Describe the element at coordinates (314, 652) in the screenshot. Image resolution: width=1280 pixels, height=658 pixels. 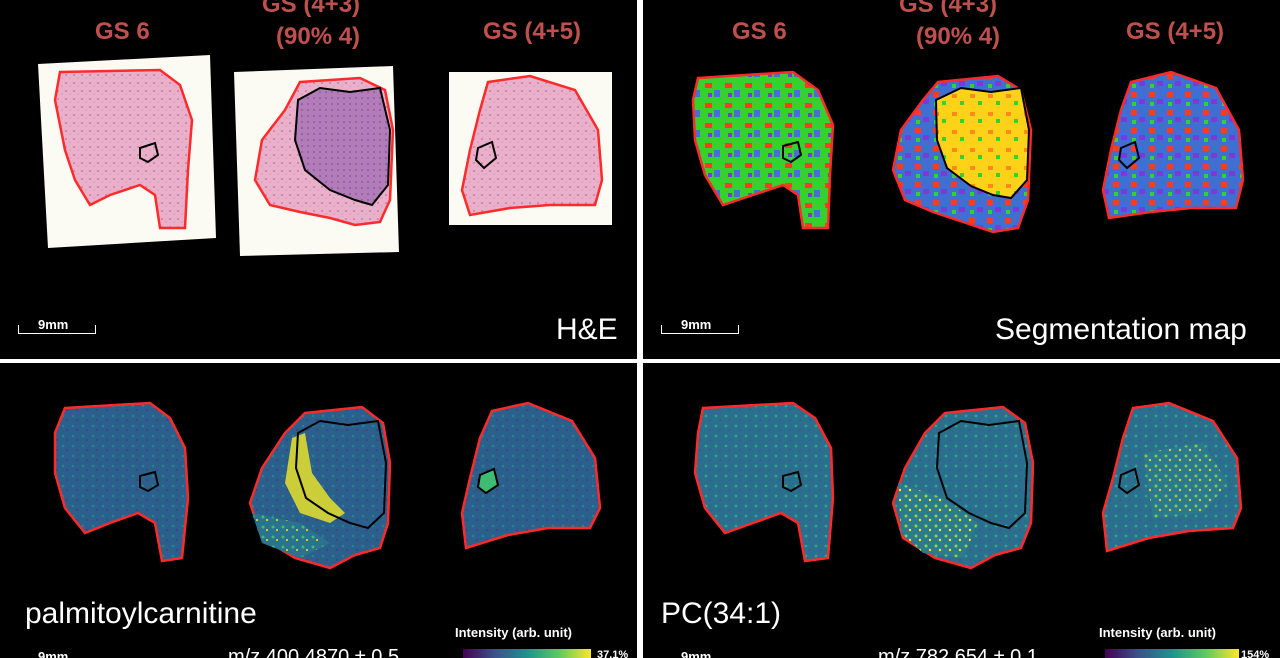
I see `mz-value: m/z 400.4870 ± 0.5` at that location.